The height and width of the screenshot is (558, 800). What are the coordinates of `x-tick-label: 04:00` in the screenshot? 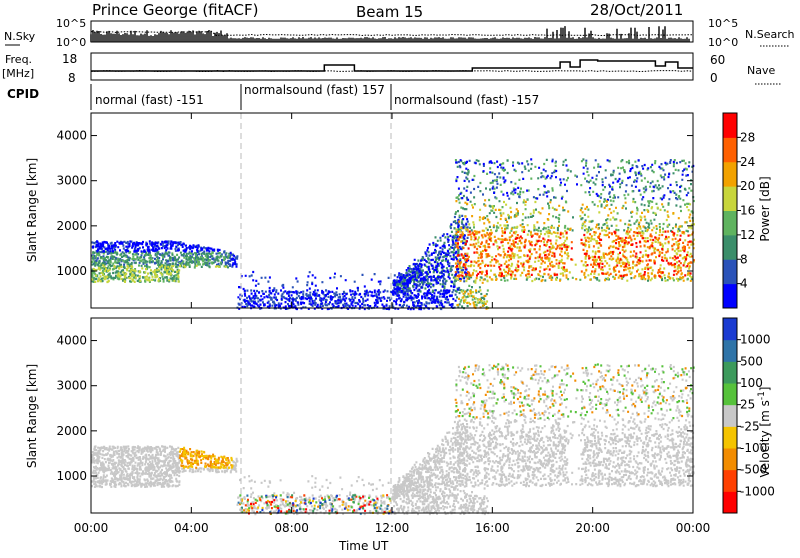 It's located at (191, 528).